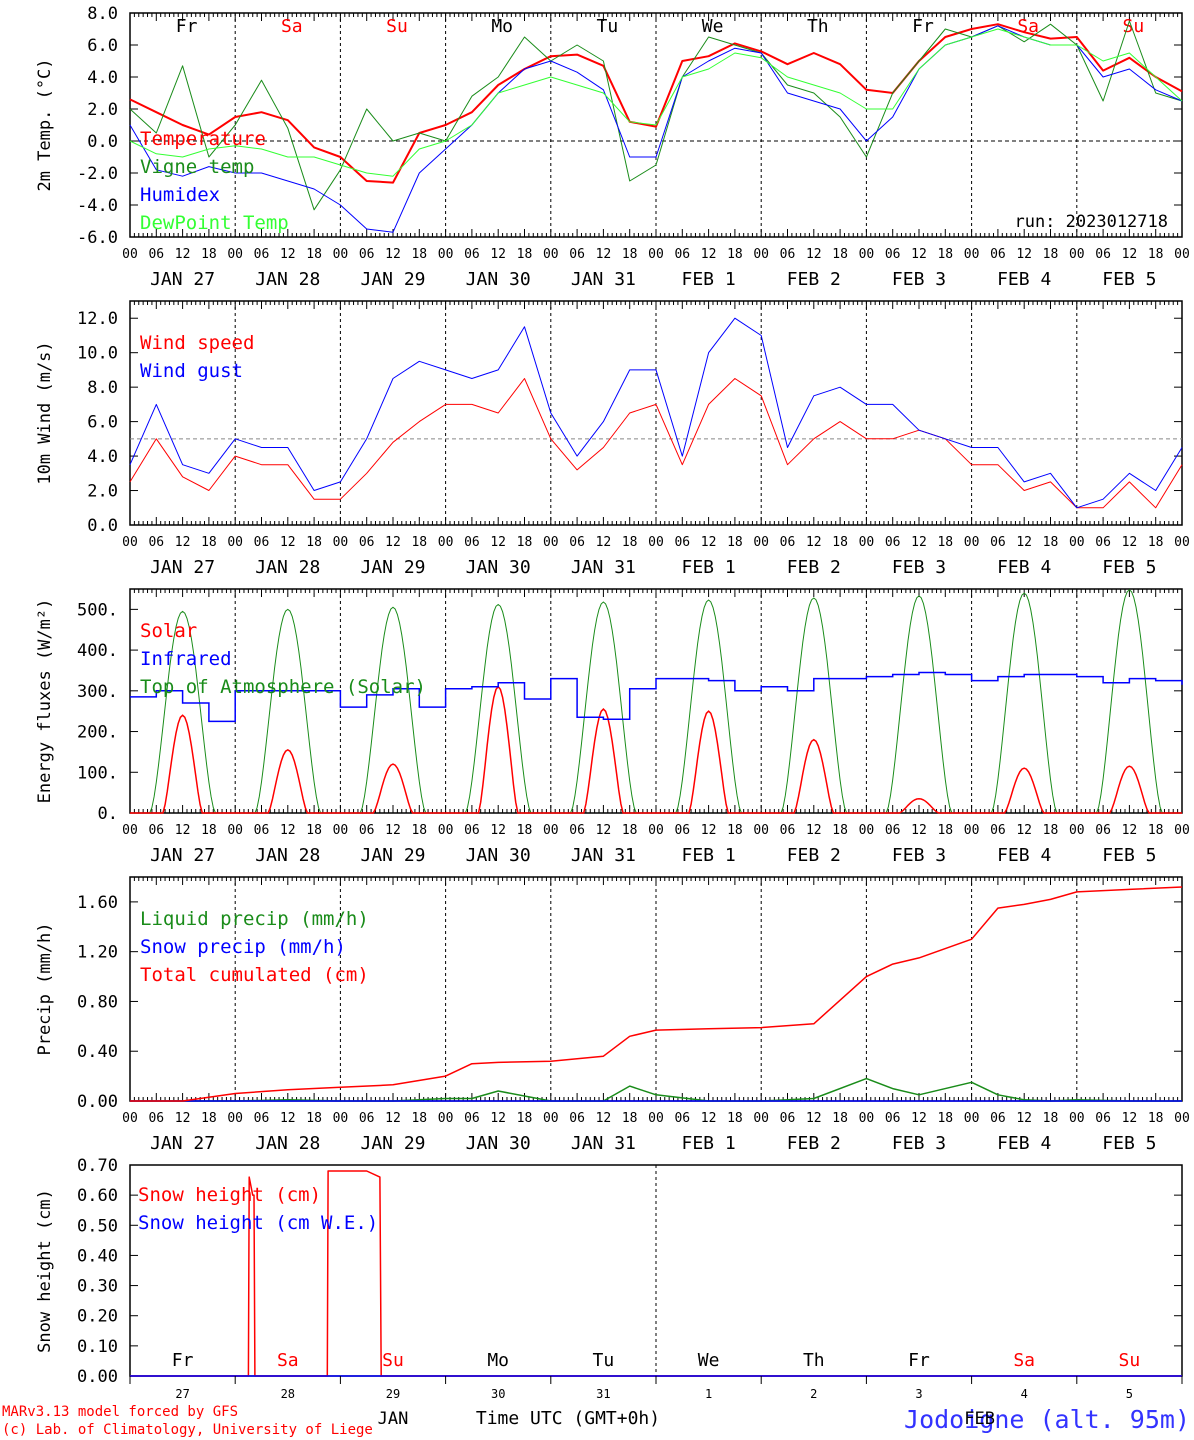  What do you see at coordinates (214, 223) in the screenshot?
I see `legend-entry: DewPoint Temp` at bounding box center [214, 223].